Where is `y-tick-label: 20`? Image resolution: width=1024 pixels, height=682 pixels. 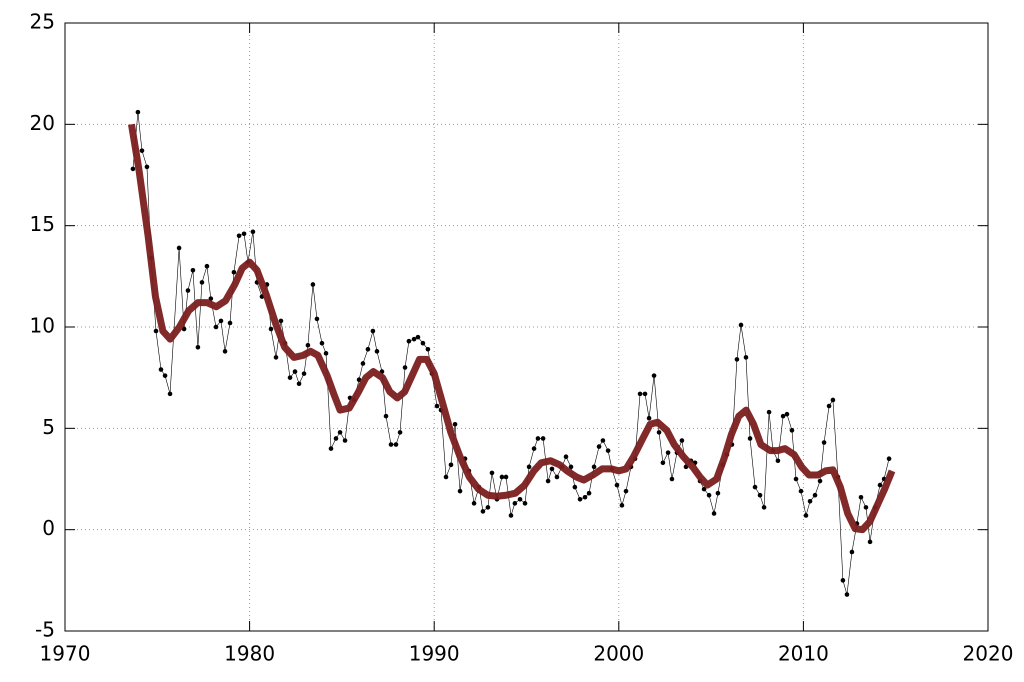 y-tick-label: 20 is located at coordinates (42, 123).